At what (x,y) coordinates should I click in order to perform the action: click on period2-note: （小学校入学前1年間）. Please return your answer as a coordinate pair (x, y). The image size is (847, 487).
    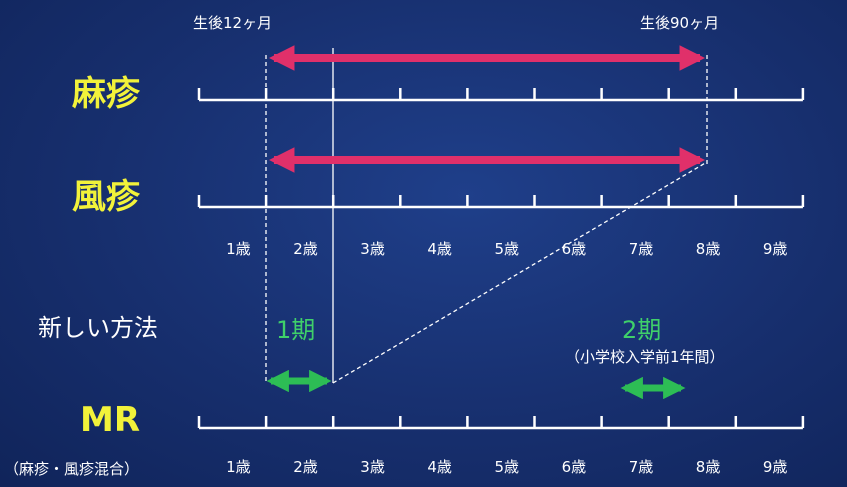
    Looking at the image, I should click on (645, 357).